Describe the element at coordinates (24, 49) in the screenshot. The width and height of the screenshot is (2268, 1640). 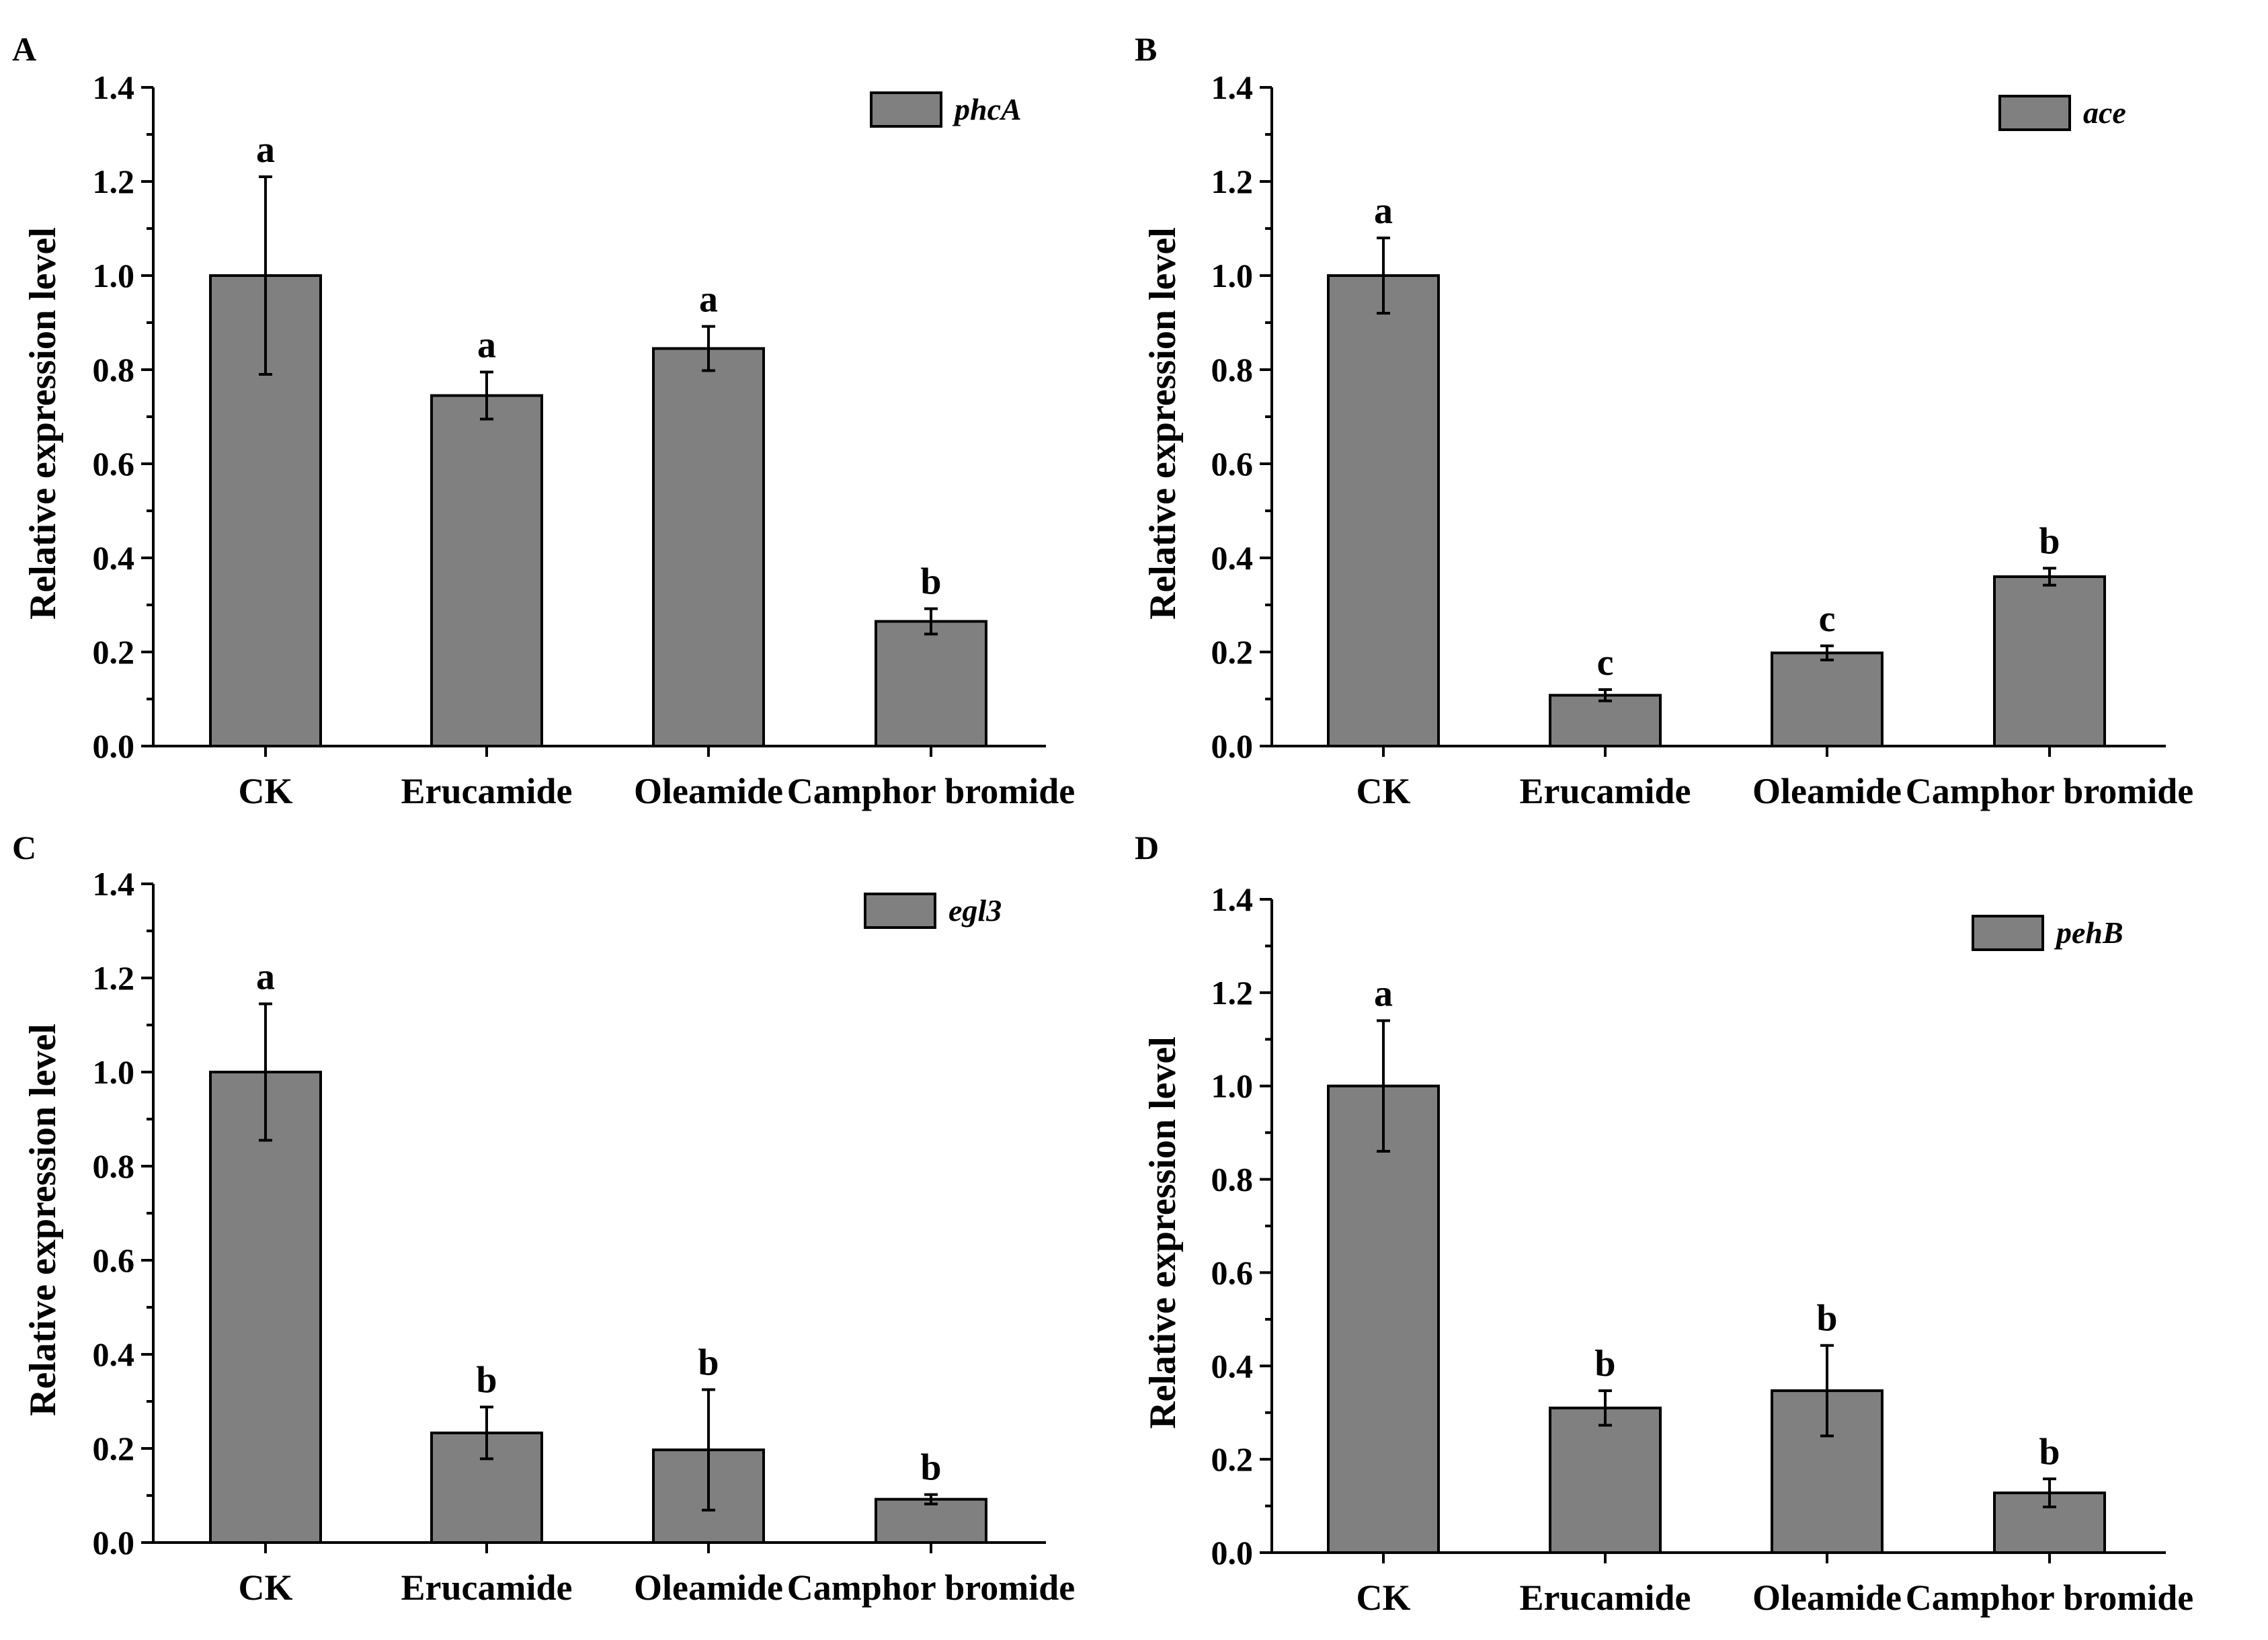
I see `panel-letter: A` at that location.